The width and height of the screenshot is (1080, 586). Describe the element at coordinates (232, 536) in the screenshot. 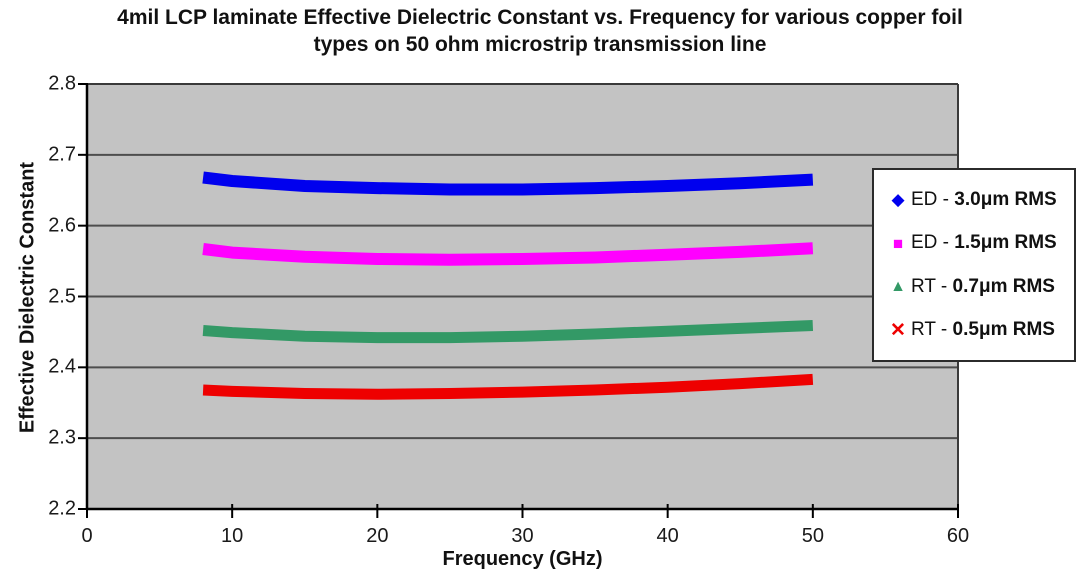

I see `x-tick-label: 10` at that location.